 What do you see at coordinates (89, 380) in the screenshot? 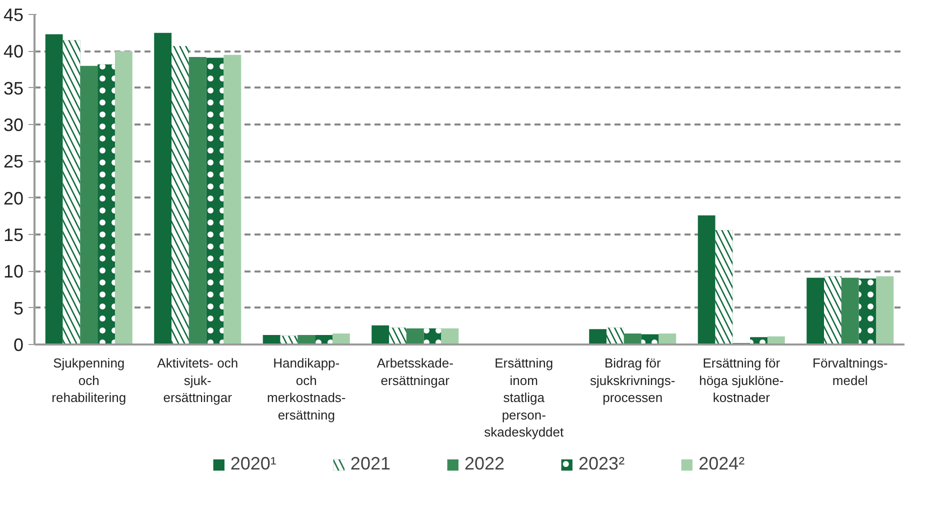
I see `x-tick-label: Sjukpenning och rehabilitering` at bounding box center [89, 380].